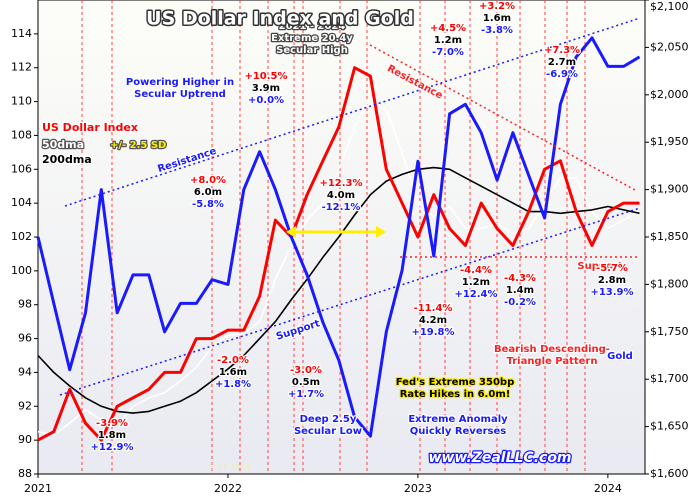 This screenshot has height=500, width=700. Describe the element at coordinates (455, 394) in the screenshot. I see `annotation-line: Rate Hikes in 6.0m!` at that location.